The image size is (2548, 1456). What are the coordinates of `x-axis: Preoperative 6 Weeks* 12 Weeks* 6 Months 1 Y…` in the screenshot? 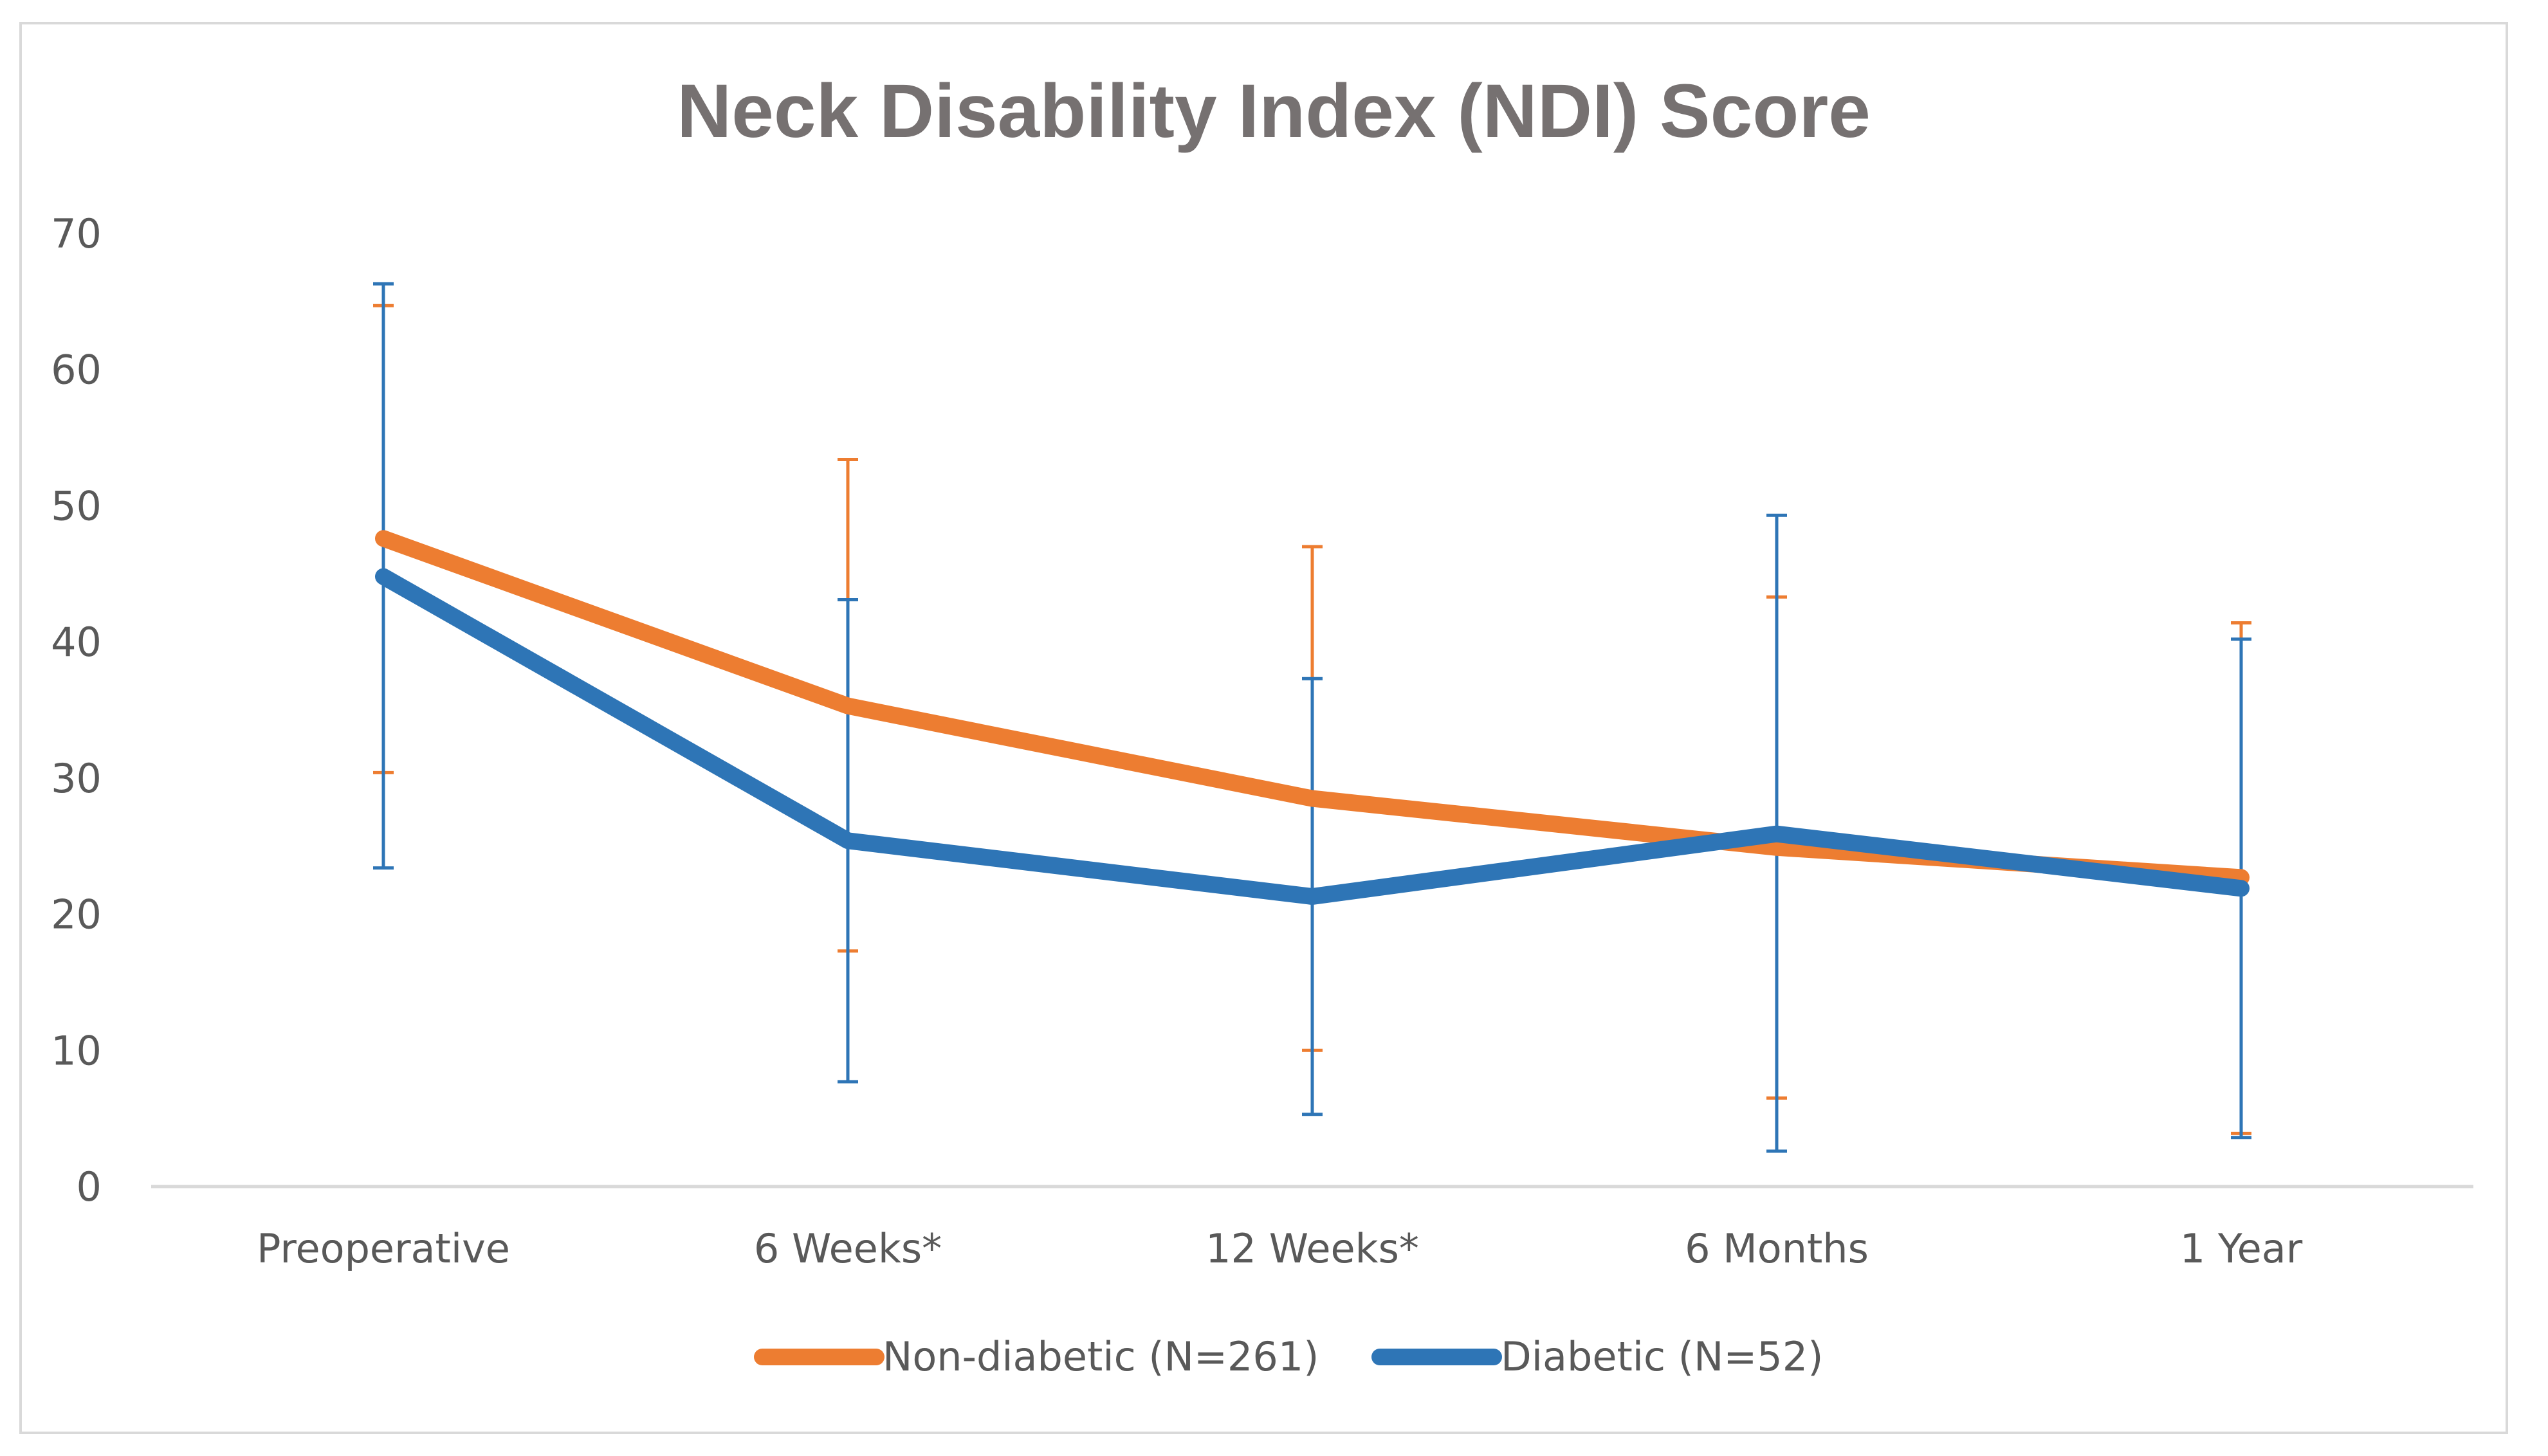 It's located at (1312, 1228).